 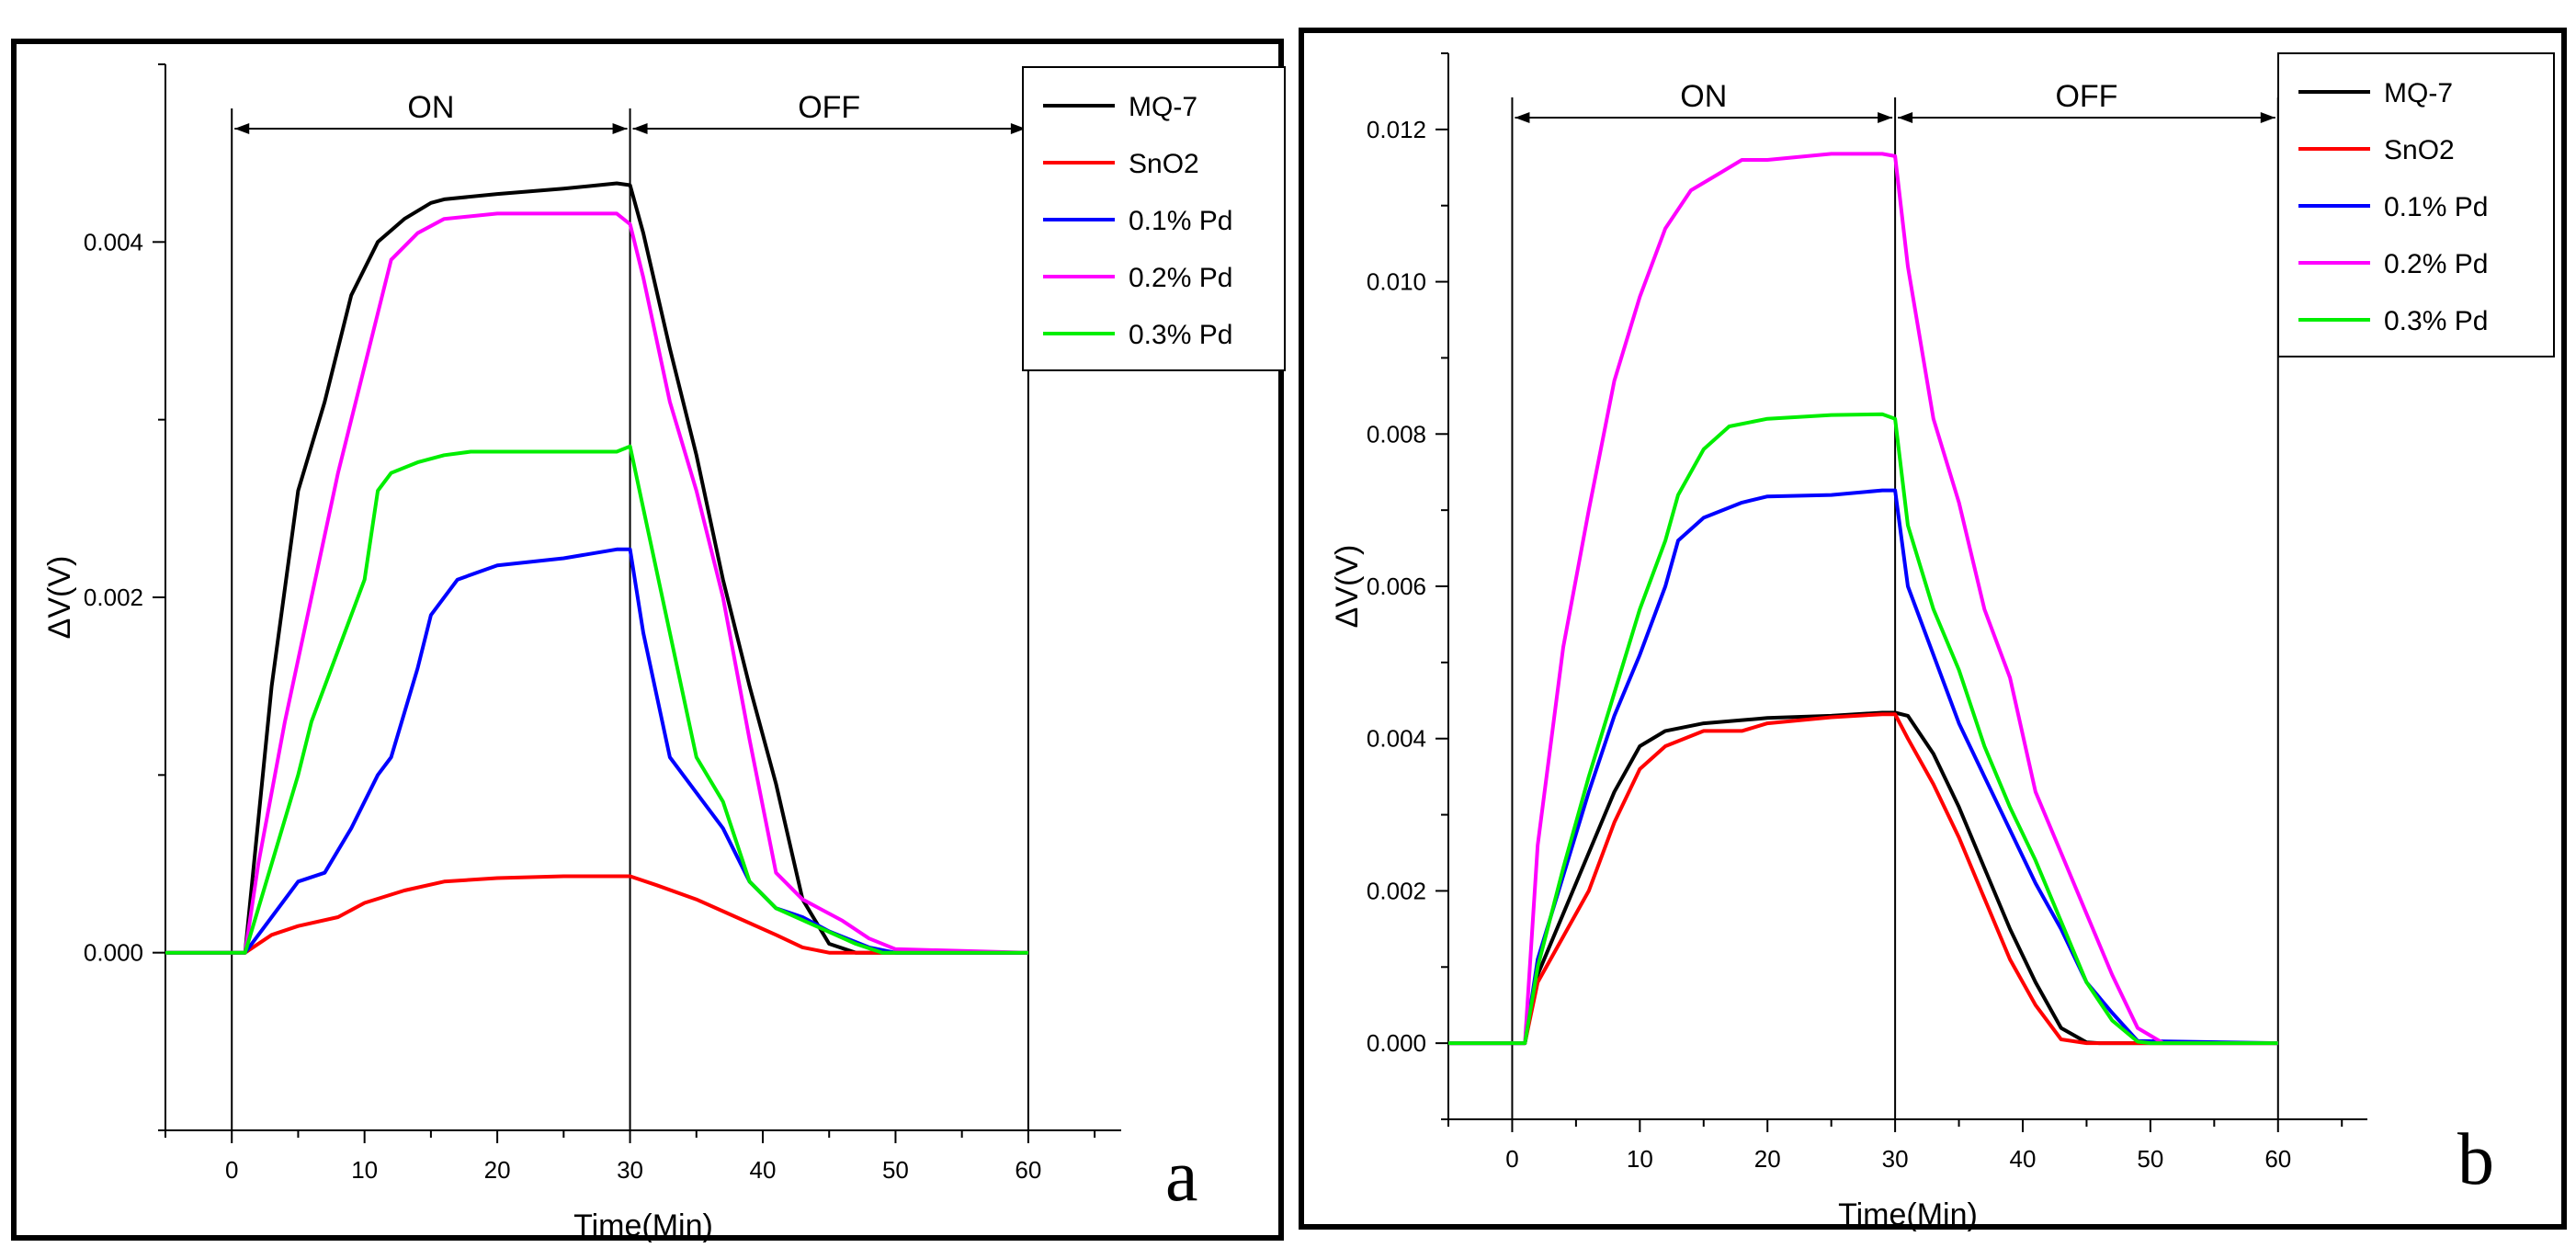 What do you see at coordinates (1397, 434) in the screenshot?
I see `y-tick-label: 0.008` at bounding box center [1397, 434].